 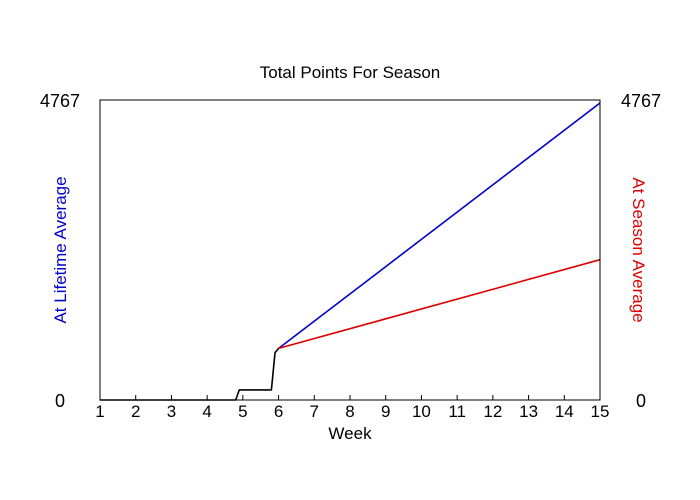 What do you see at coordinates (278, 411) in the screenshot?
I see `x-tick-label-6: 6` at bounding box center [278, 411].